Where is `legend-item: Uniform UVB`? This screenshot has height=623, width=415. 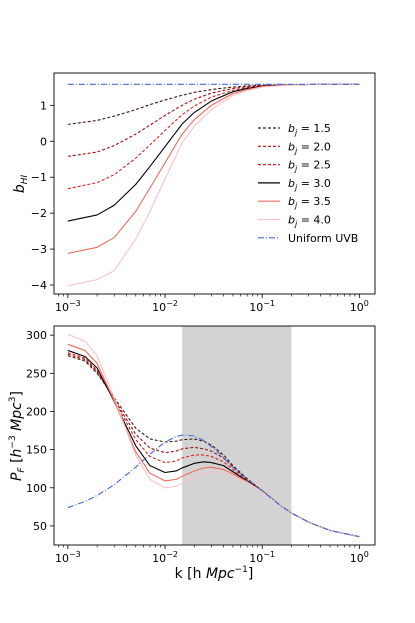
legend-item: Uniform UVB is located at coordinates (308, 238).